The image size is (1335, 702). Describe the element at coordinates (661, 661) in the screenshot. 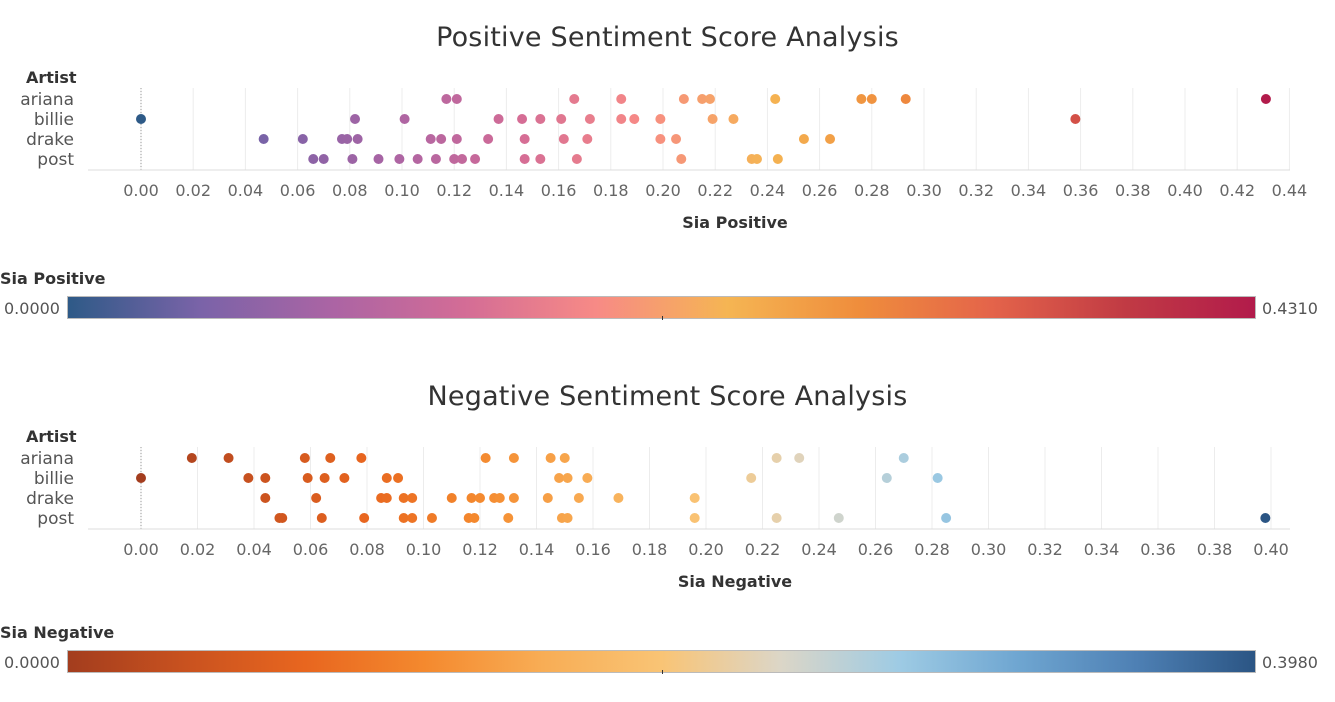

I see `negative-color-legend-bar` at that location.